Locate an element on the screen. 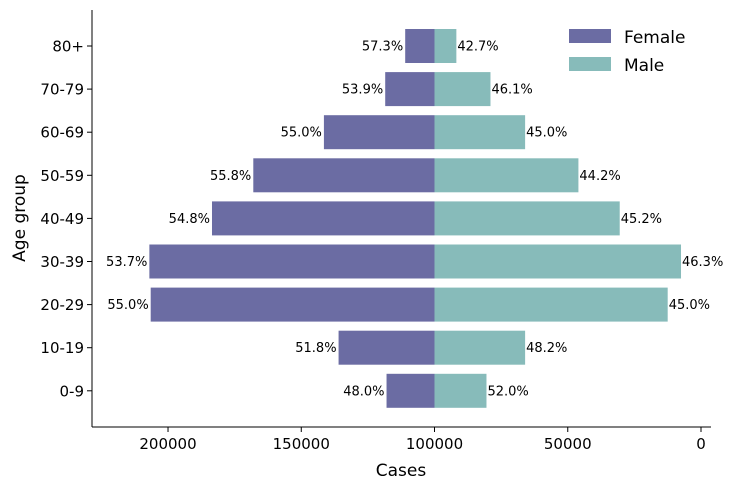  bar-female-80plus is located at coordinates (420, 46).